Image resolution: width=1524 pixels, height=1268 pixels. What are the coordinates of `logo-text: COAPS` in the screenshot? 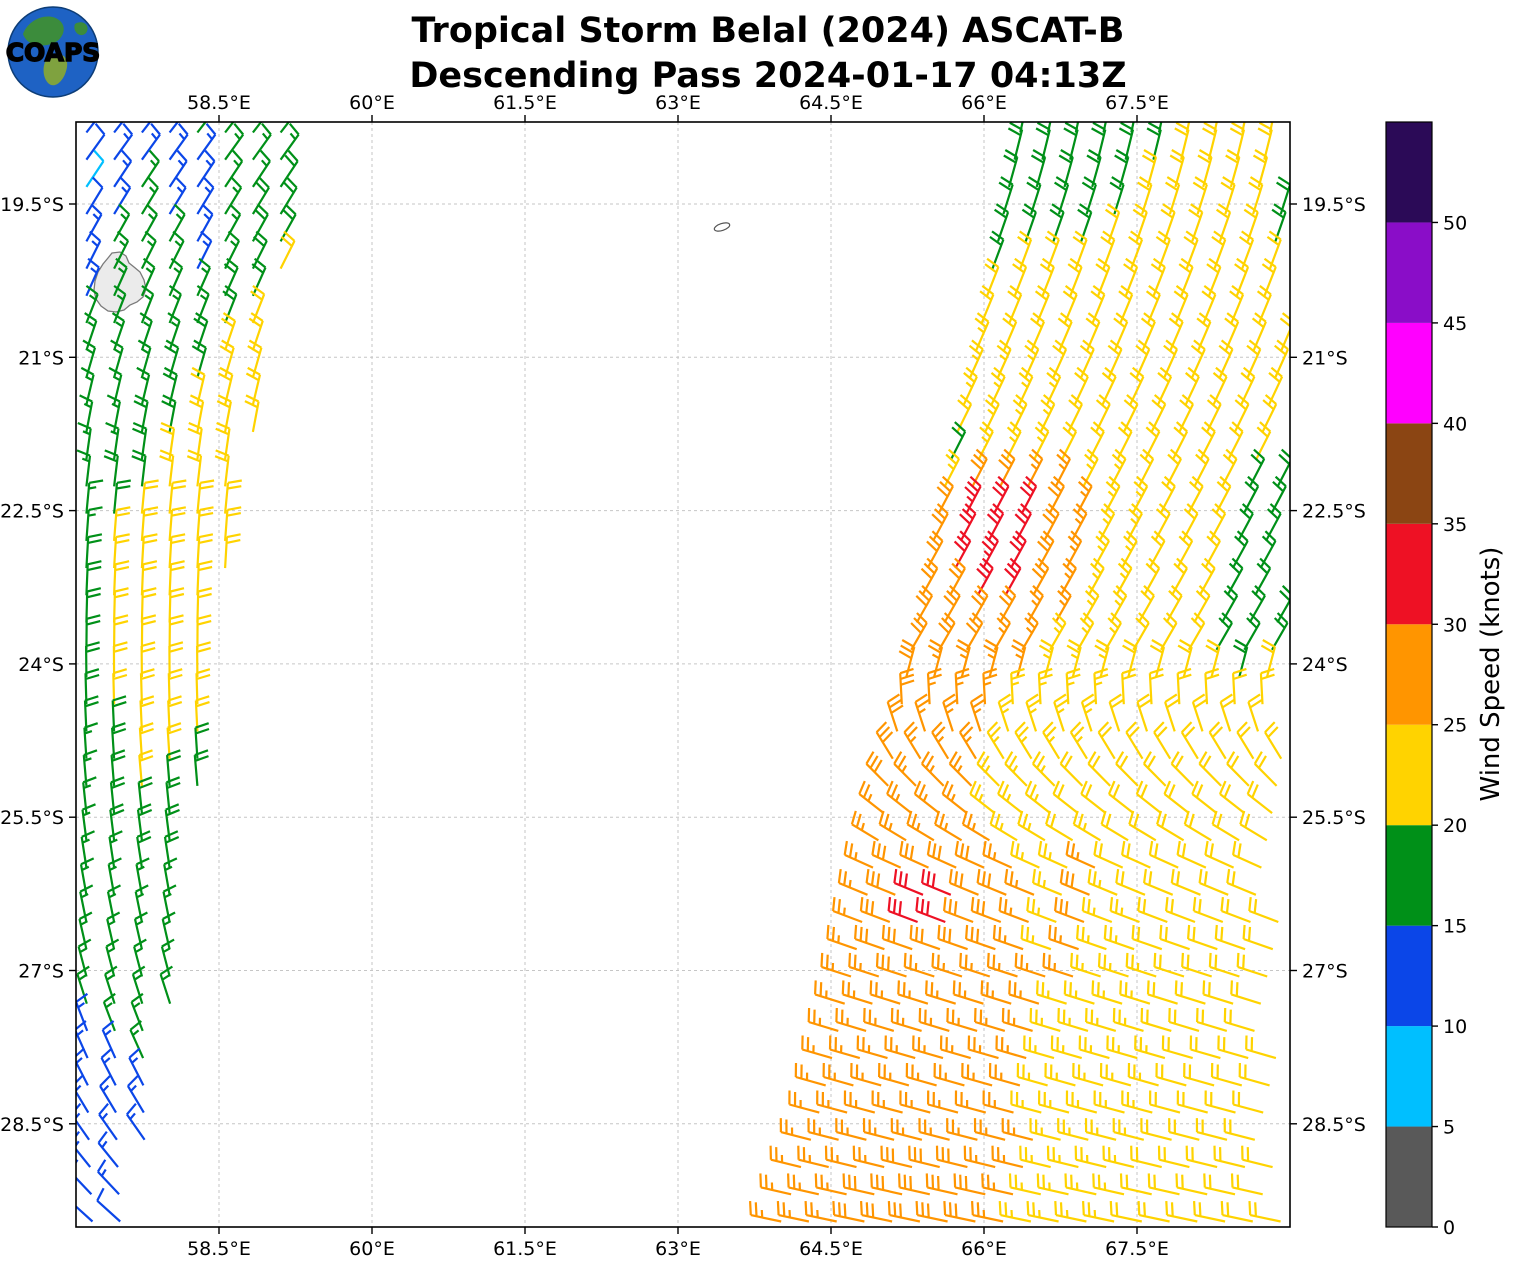 It's located at (53, 52).